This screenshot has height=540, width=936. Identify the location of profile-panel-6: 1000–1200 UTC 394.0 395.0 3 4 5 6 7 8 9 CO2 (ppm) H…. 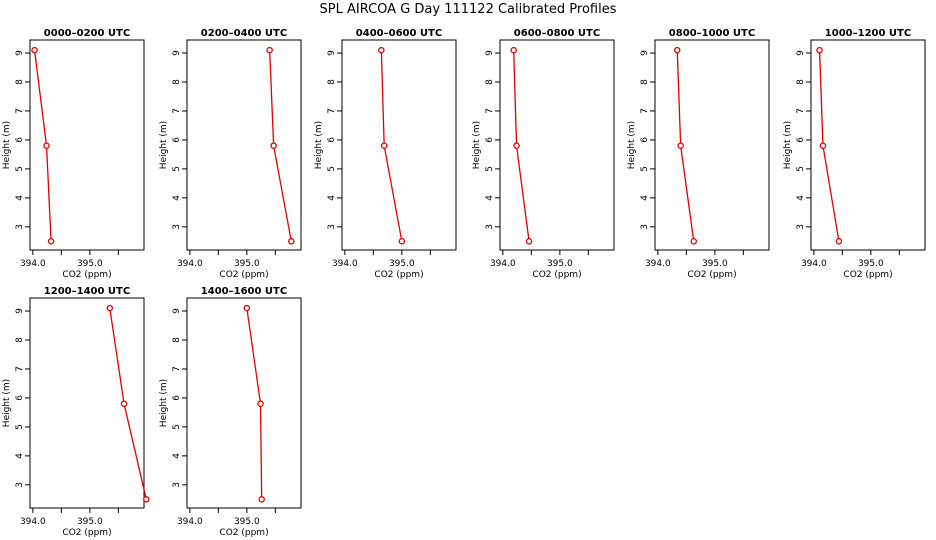
(854, 154).